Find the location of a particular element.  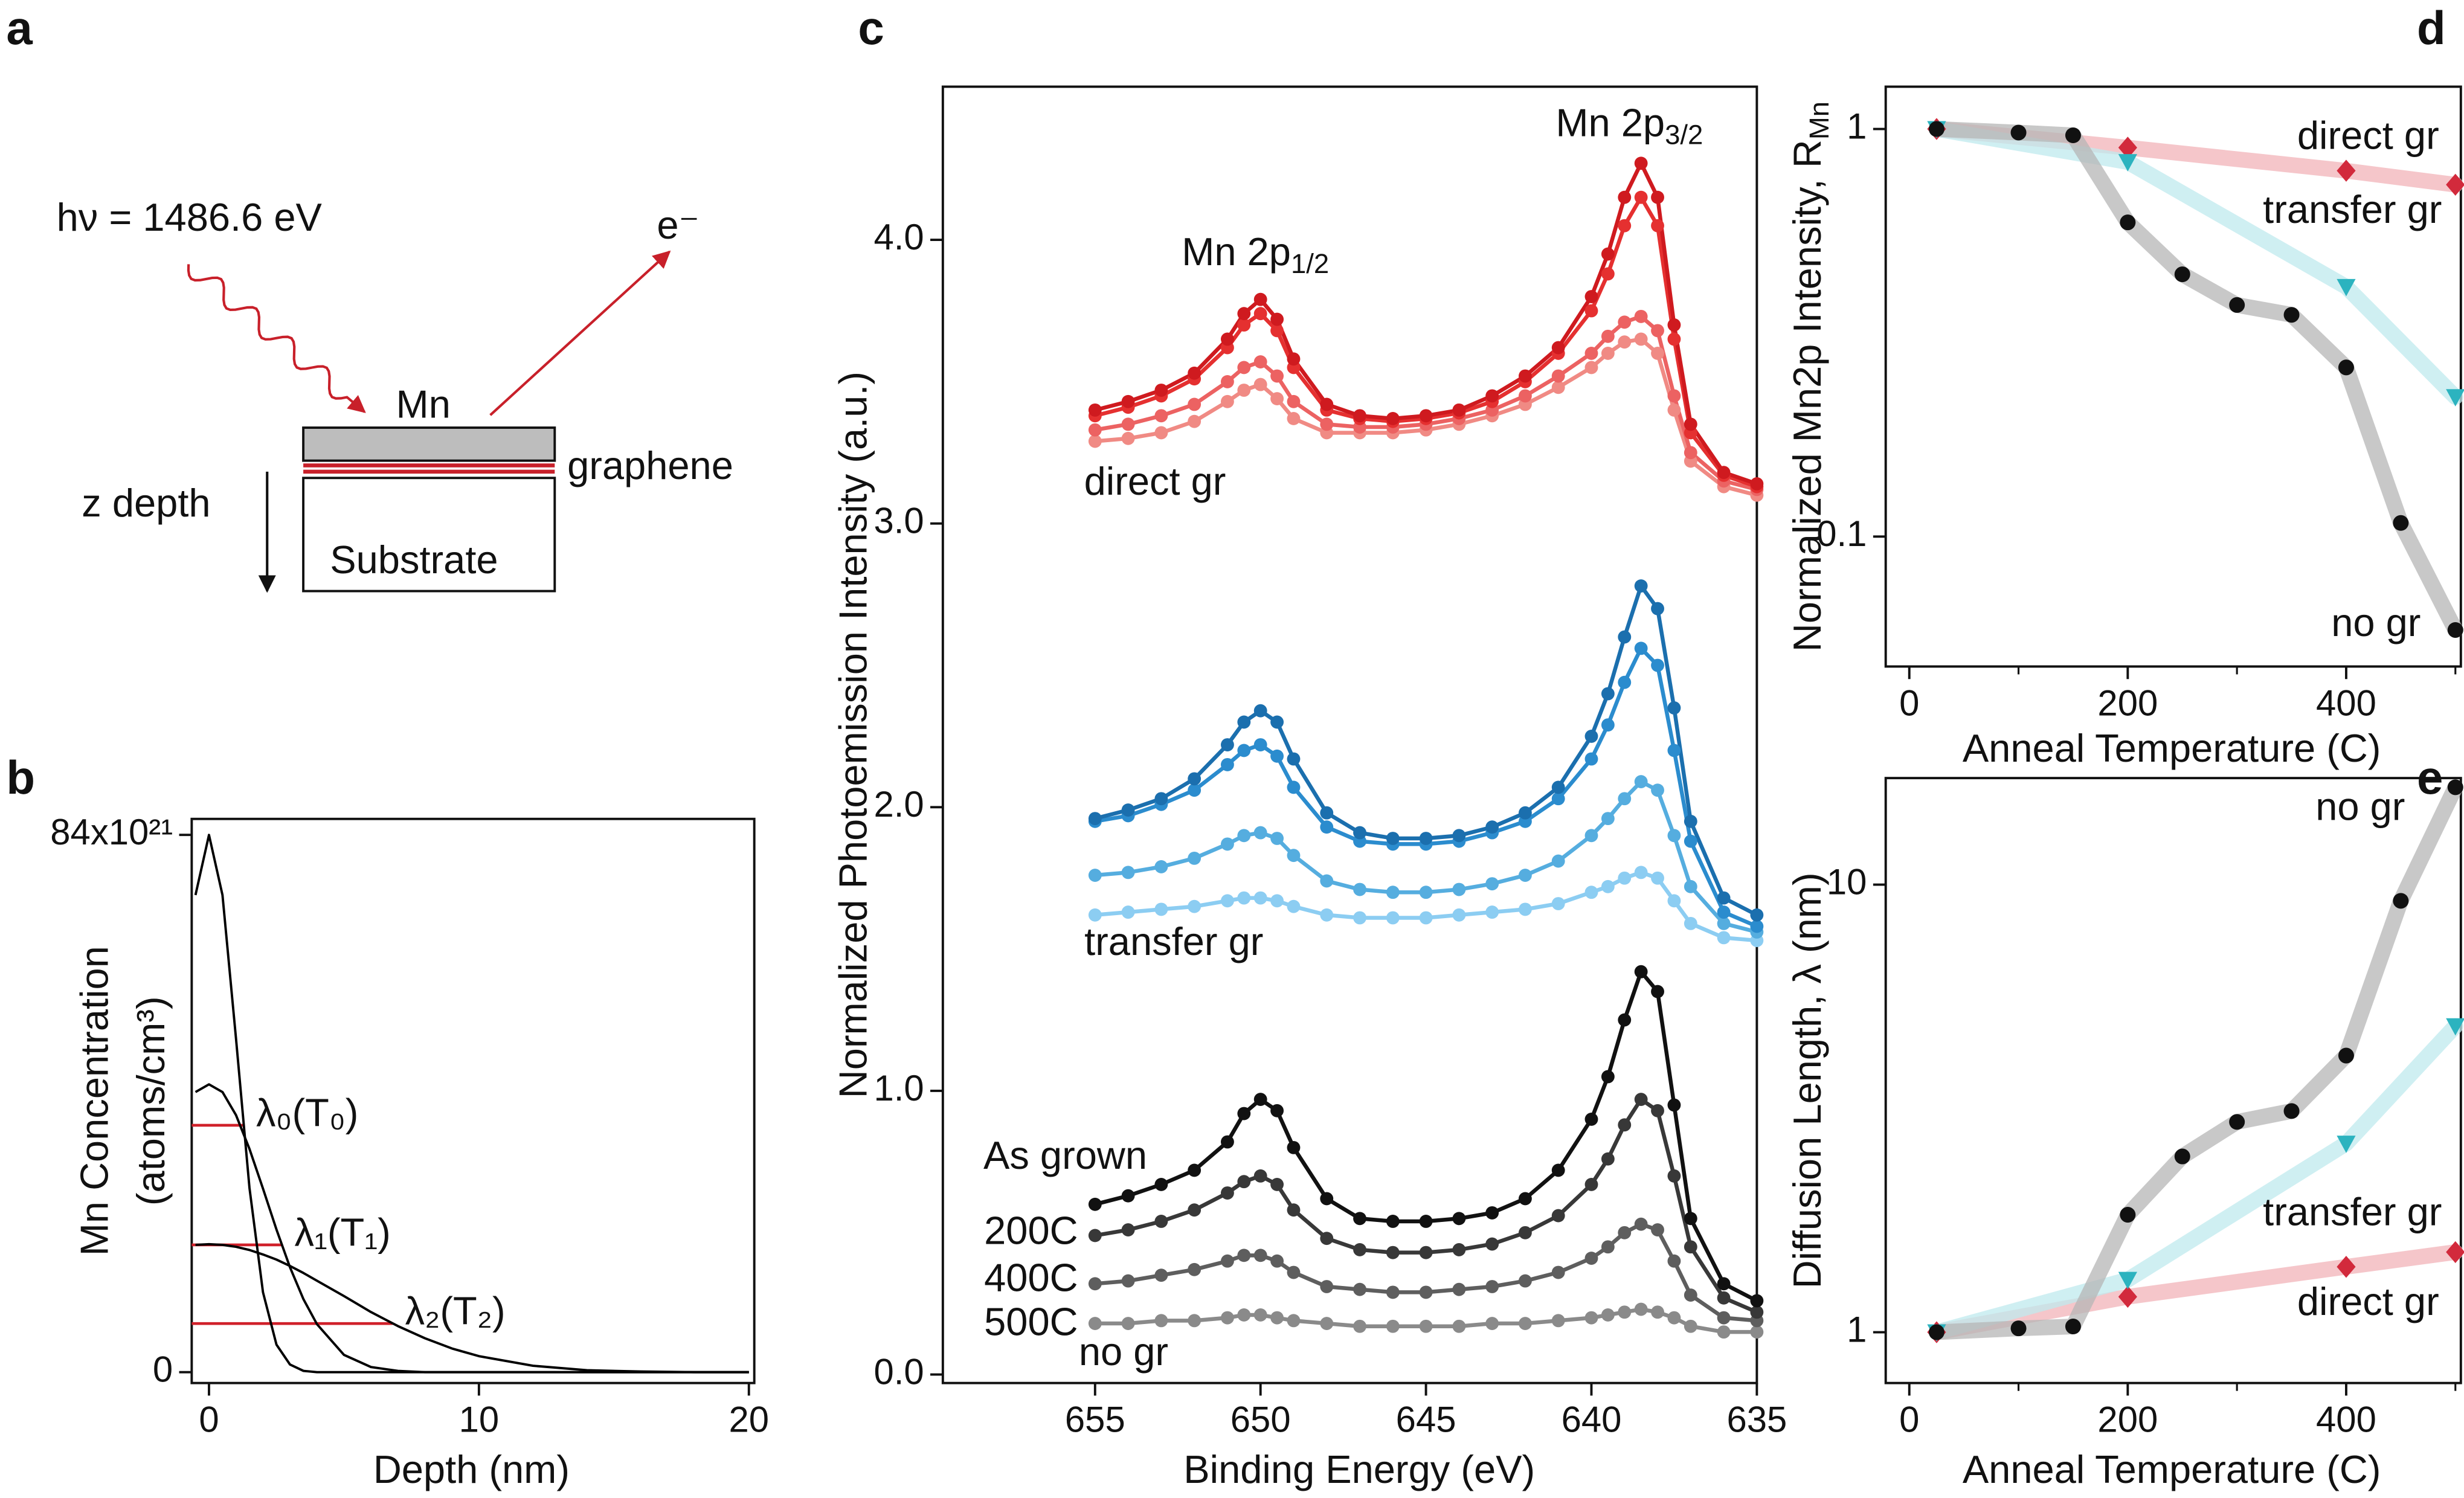

y-axis-title-part: Diffusion Length, λ (nm) is located at coordinates (1807, 1080).